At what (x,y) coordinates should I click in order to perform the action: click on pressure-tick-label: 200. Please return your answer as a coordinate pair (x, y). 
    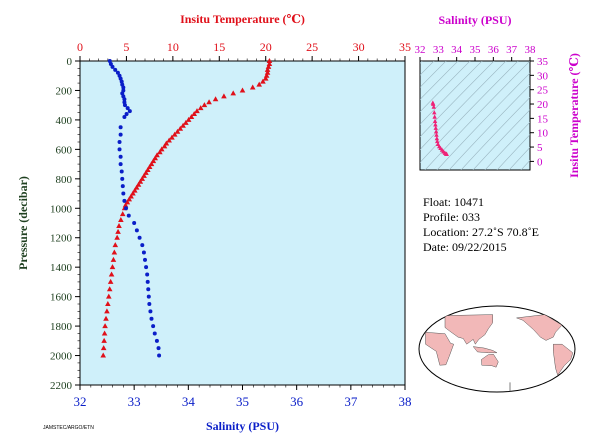
    Looking at the image, I should click on (64, 91).